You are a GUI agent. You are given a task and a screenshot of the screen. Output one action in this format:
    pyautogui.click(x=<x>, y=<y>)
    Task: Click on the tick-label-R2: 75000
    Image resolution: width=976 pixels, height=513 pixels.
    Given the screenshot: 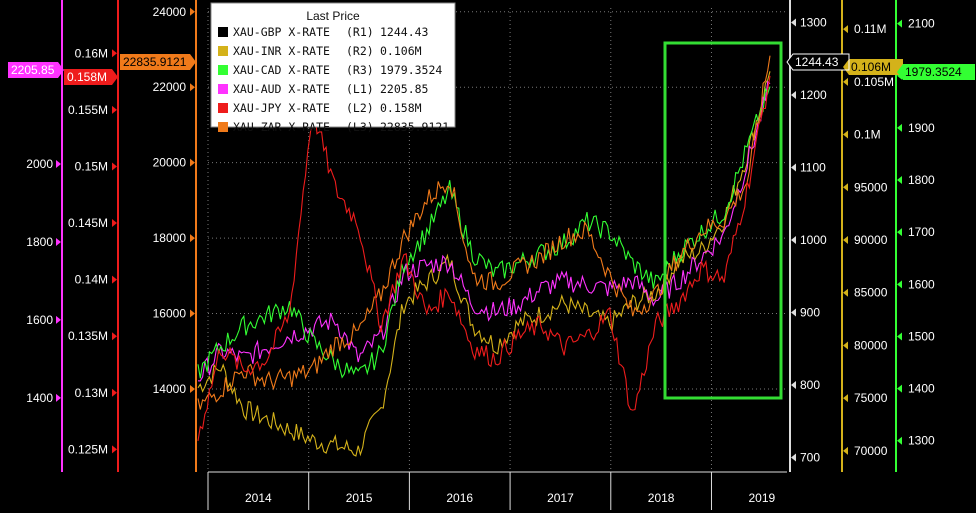 What is the action you would take?
    pyautogui.click(x=871, y=398)
    